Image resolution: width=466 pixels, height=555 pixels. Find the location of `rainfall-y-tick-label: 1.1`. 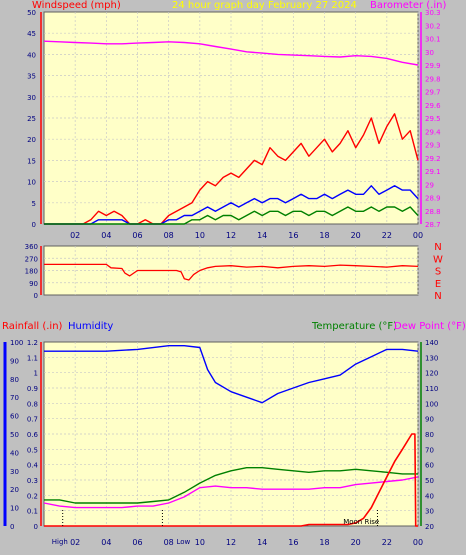

rainfall-y-tick-label: 1.1 is located at coordinates (32, 358).